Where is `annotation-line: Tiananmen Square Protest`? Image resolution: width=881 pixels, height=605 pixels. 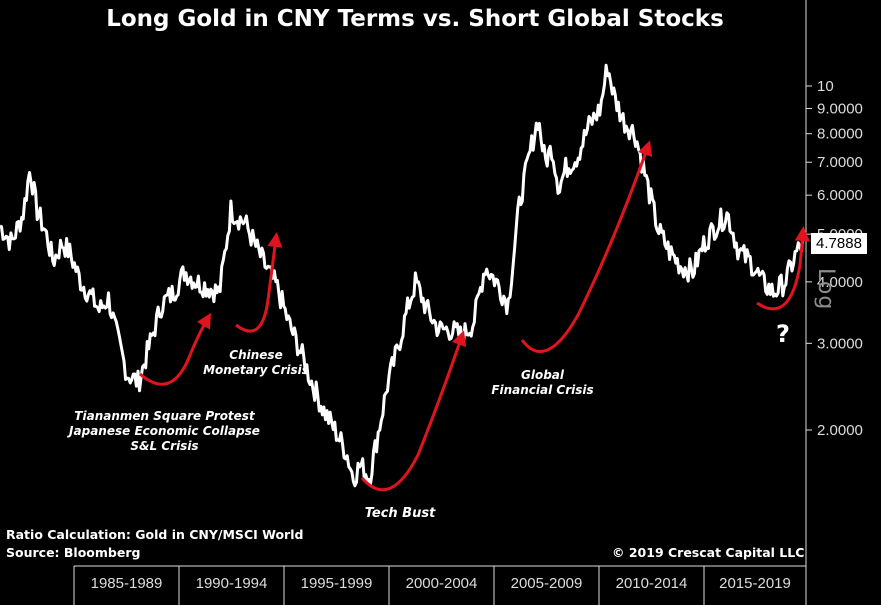
annotation-line: Tiananmen Square Protest is located at coordinates (164, 416).